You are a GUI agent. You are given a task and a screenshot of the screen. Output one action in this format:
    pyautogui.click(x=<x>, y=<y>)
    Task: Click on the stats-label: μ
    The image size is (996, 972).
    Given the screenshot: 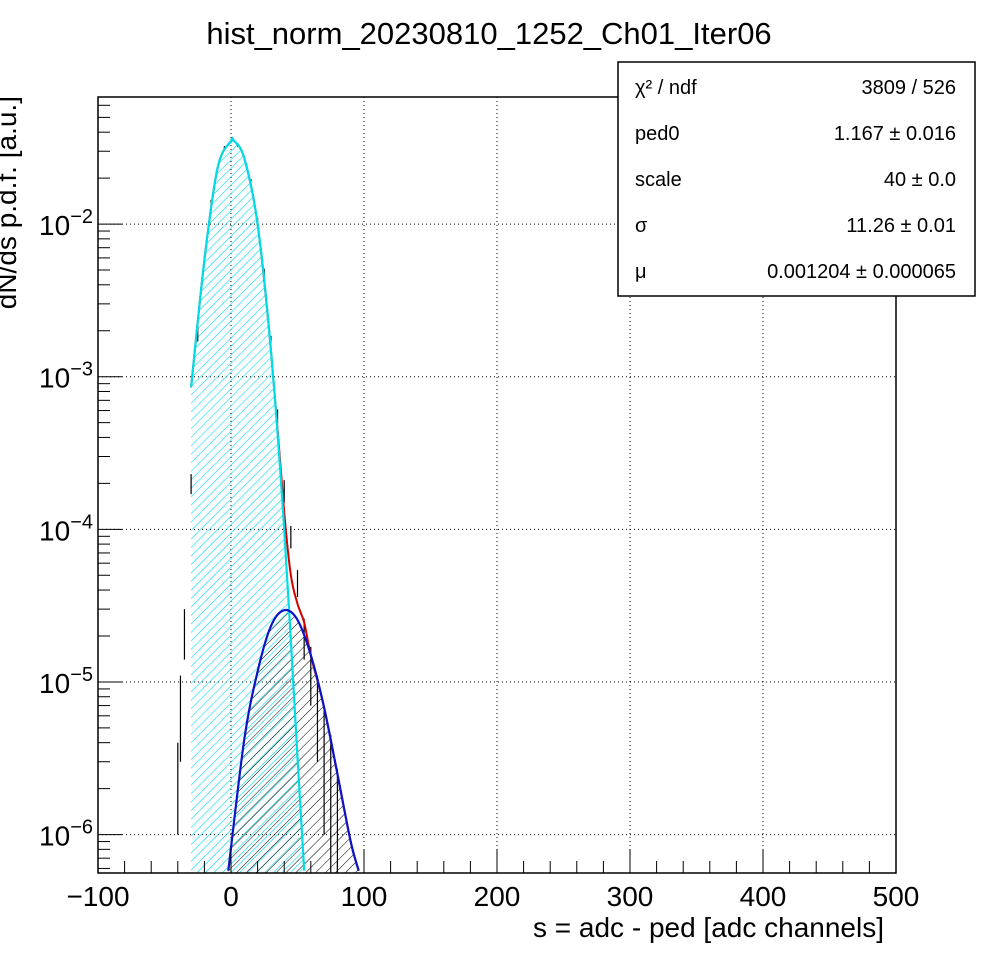 What is the action you would take?
    pyautogui.click(x=641, y=272)
    